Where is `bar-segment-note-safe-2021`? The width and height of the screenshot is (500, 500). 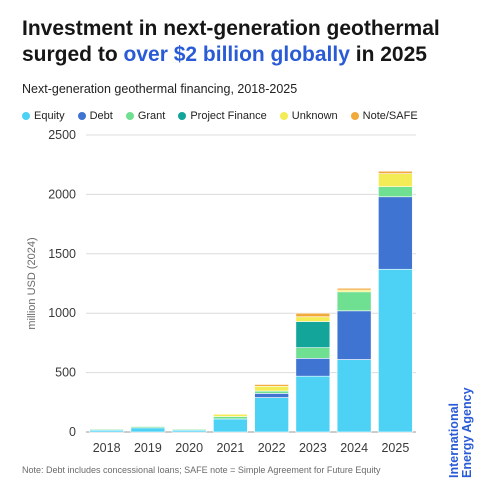
bar-segment-note-safe-2021 is located at coordinates (230, 414).